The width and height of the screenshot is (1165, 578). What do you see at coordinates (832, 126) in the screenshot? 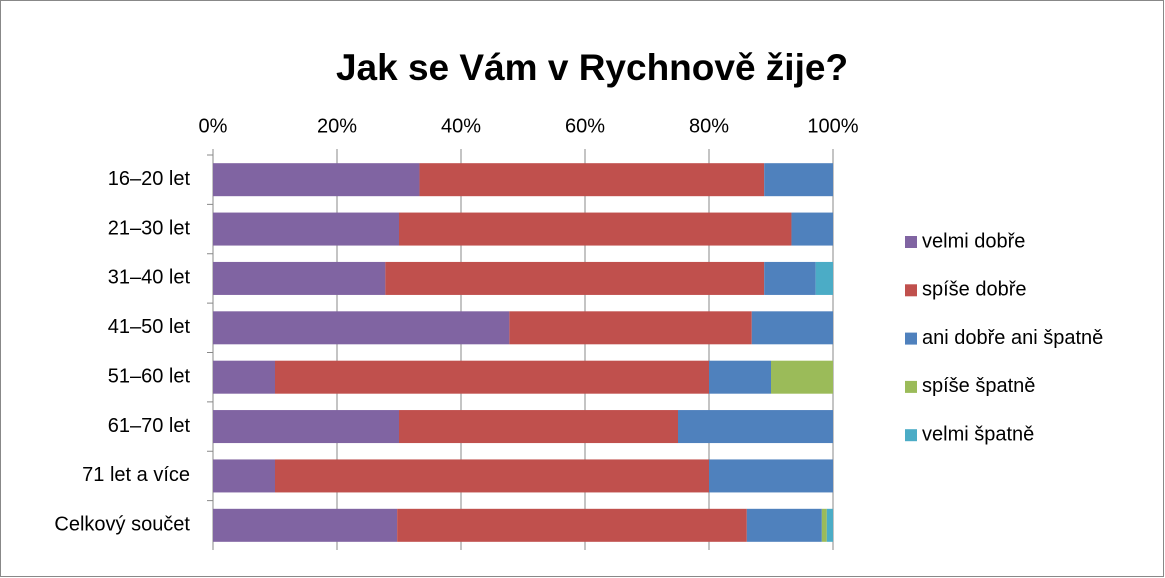
I see `x-tick-label: 100%` at bounding box center [832, 126].